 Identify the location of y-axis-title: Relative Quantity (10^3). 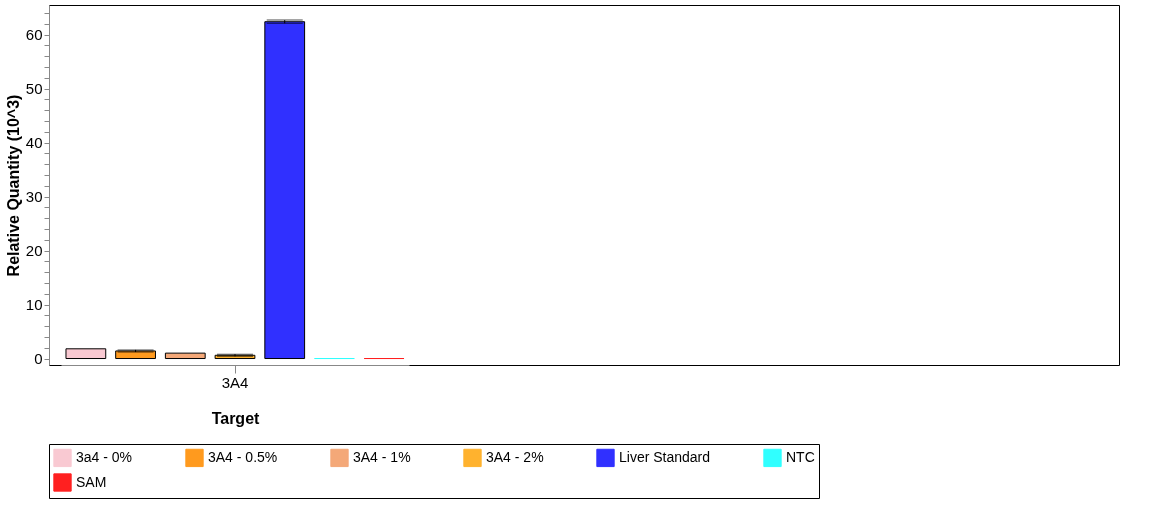
(13, 185).